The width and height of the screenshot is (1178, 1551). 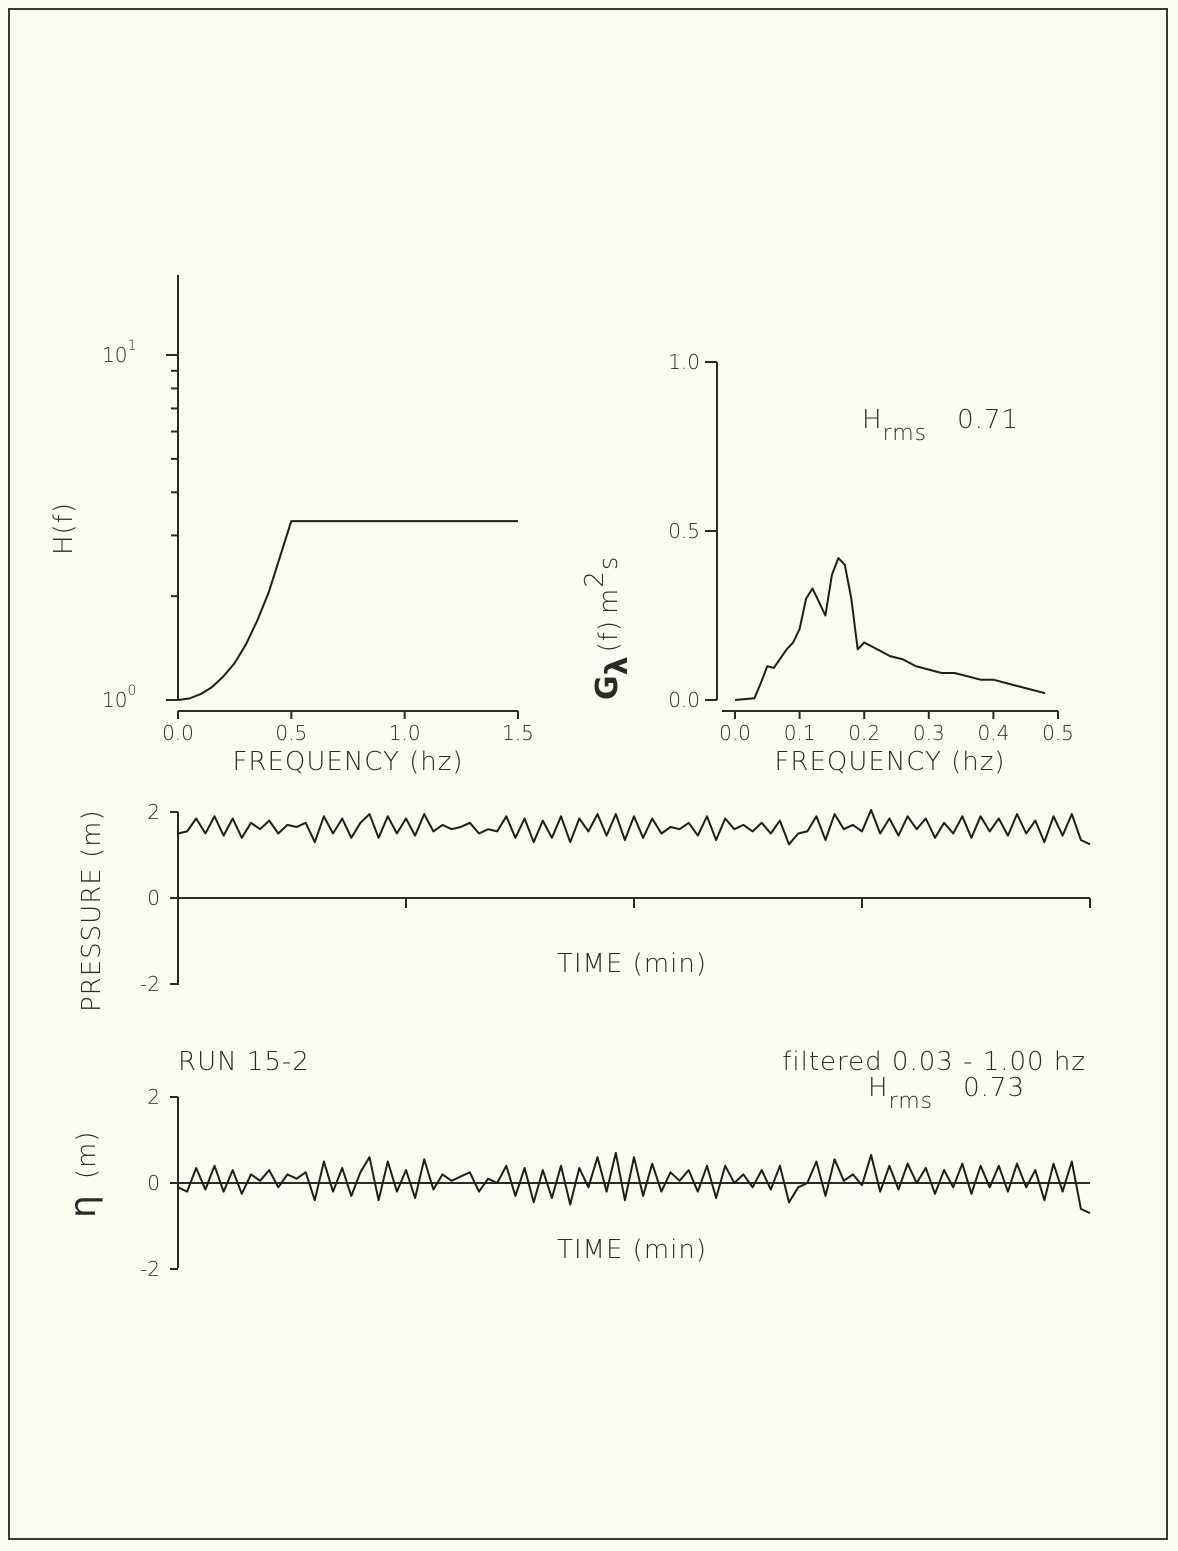 I want to click on transfer-x-label: FREQUENCY (hz), so click(x=347, y=762).